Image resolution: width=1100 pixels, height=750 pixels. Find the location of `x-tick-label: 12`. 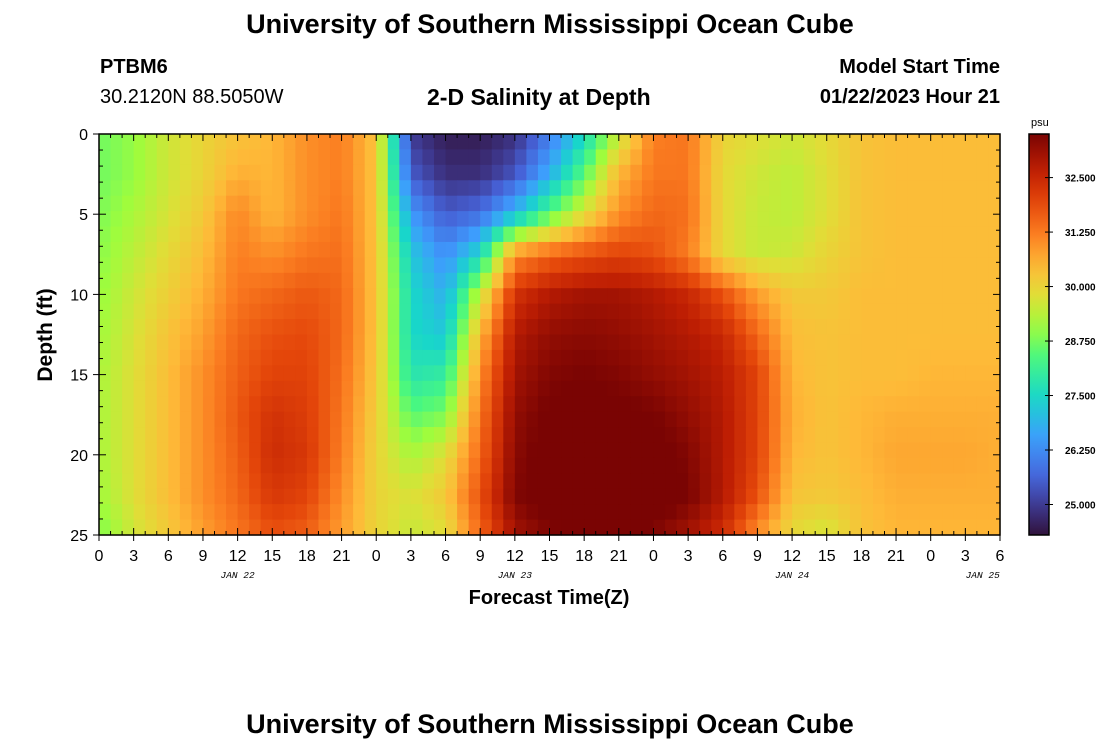

x-tick-label: 12 is located at coordinates (515, 556).